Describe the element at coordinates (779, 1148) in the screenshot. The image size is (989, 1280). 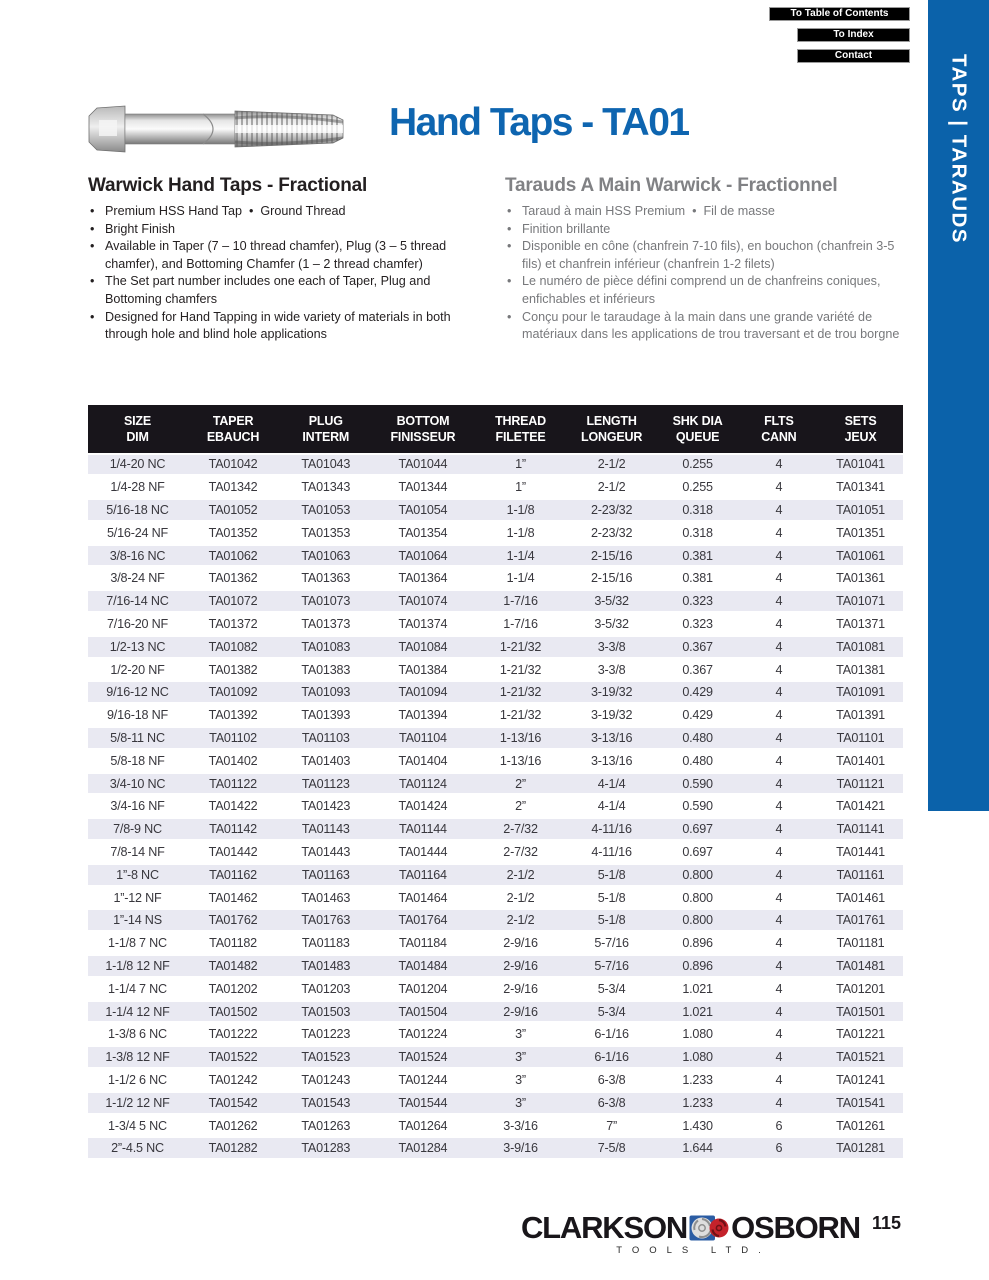
I see `table-cell: 6` at that location.